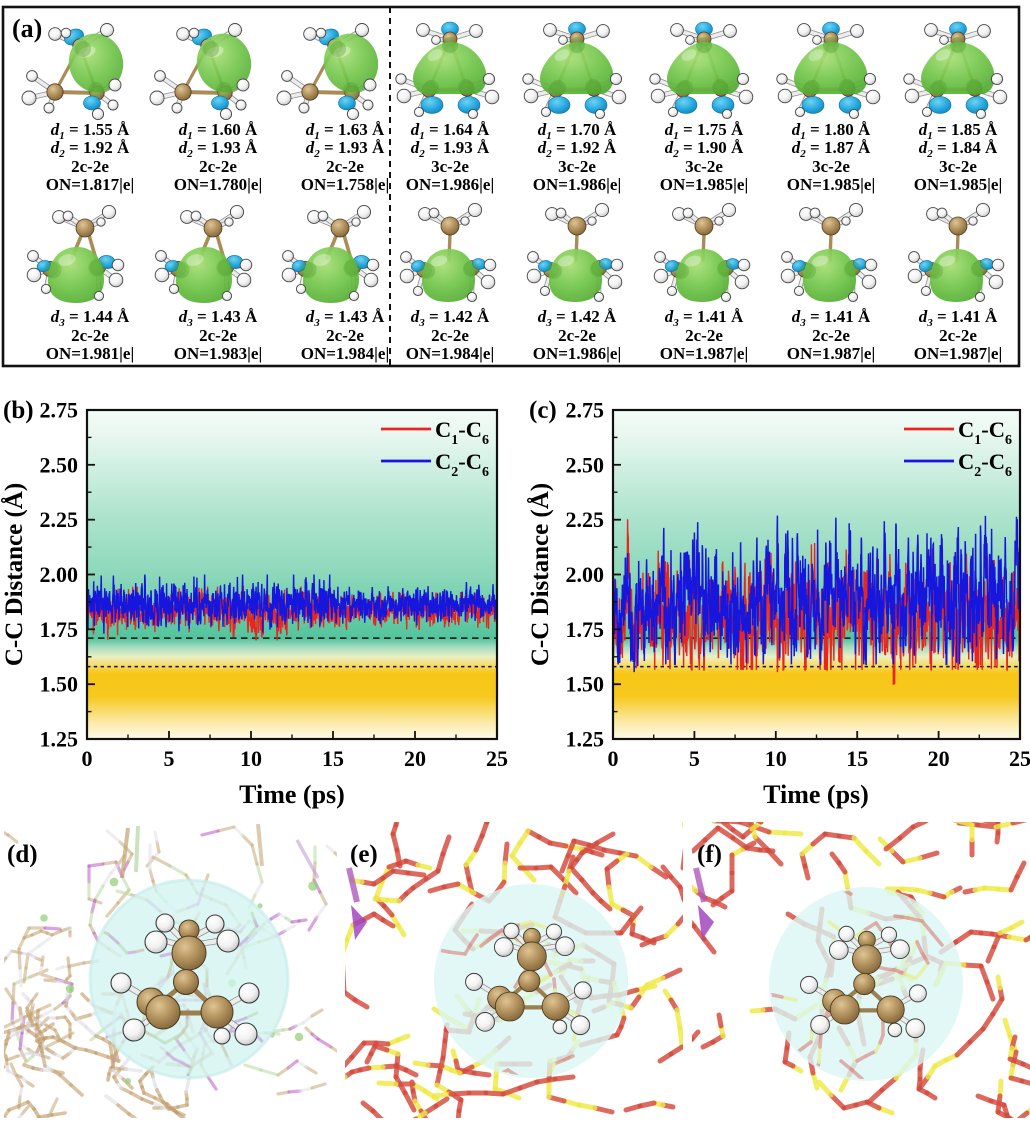 The image size is (1030, 1123). What do you see at coordinates (831, 149) in the screenshot?
I see `svg-text: d2 = 1.87 Å` at bounding box center [831, 149].